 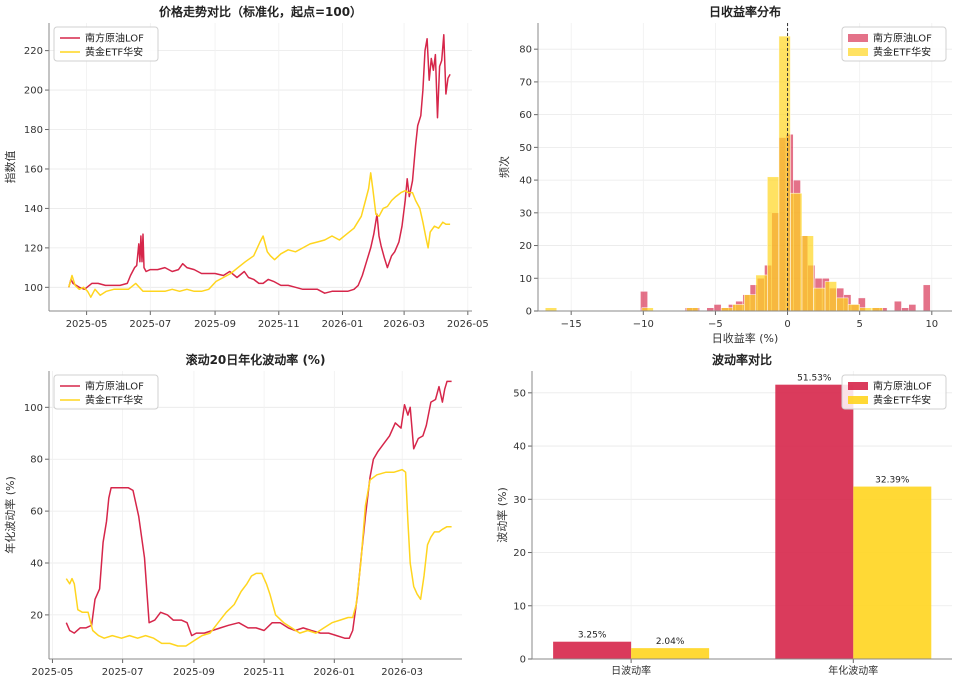 What do you see at coordinates (529, 312) in the screenshot?
I see `hist-y-tick-label: 0` at bounding box center [529, 312].